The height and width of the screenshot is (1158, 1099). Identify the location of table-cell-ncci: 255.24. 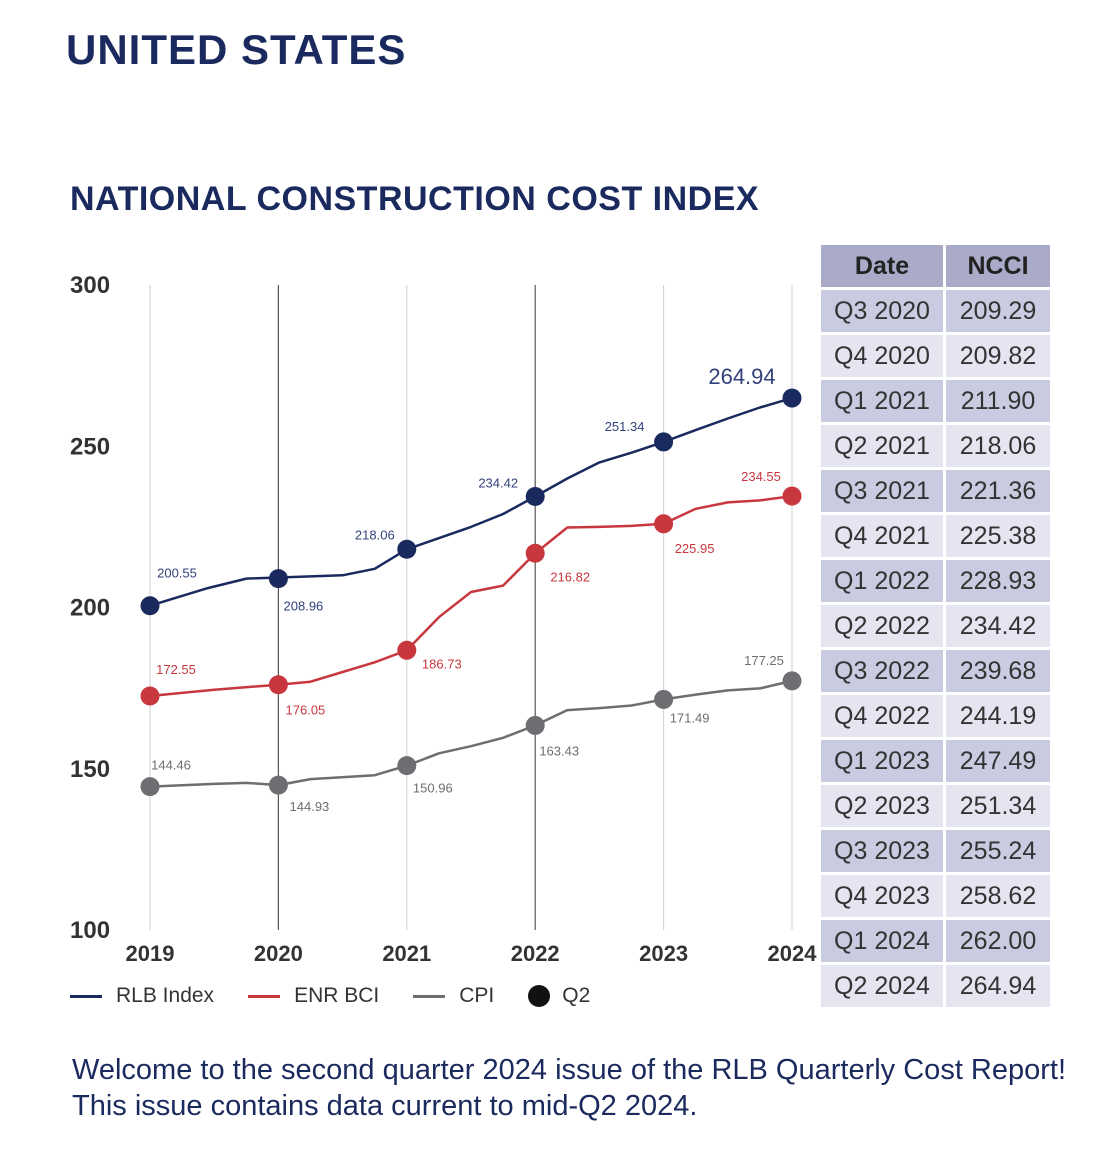
(998, 851).